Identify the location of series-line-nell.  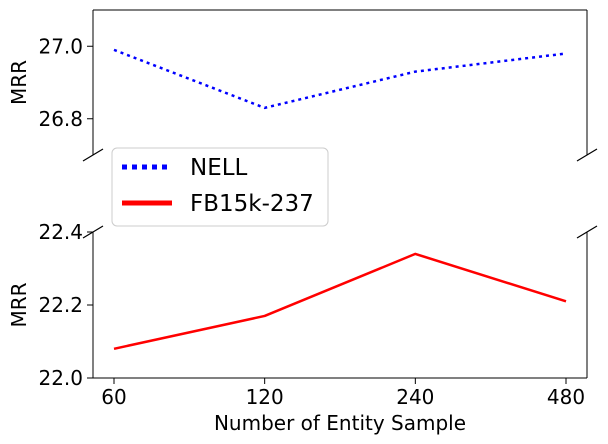
(340, 79).